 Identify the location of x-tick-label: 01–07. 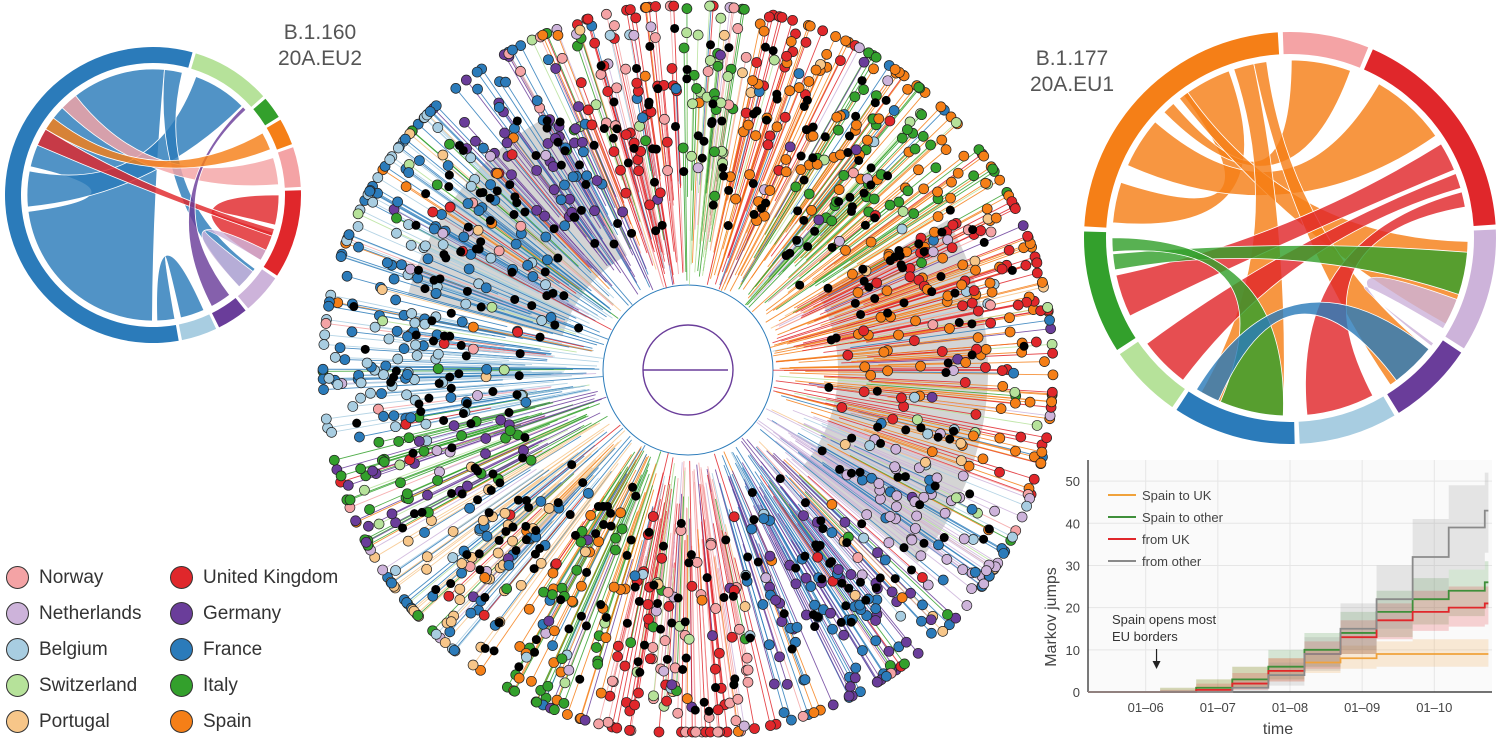
(1218, 707).